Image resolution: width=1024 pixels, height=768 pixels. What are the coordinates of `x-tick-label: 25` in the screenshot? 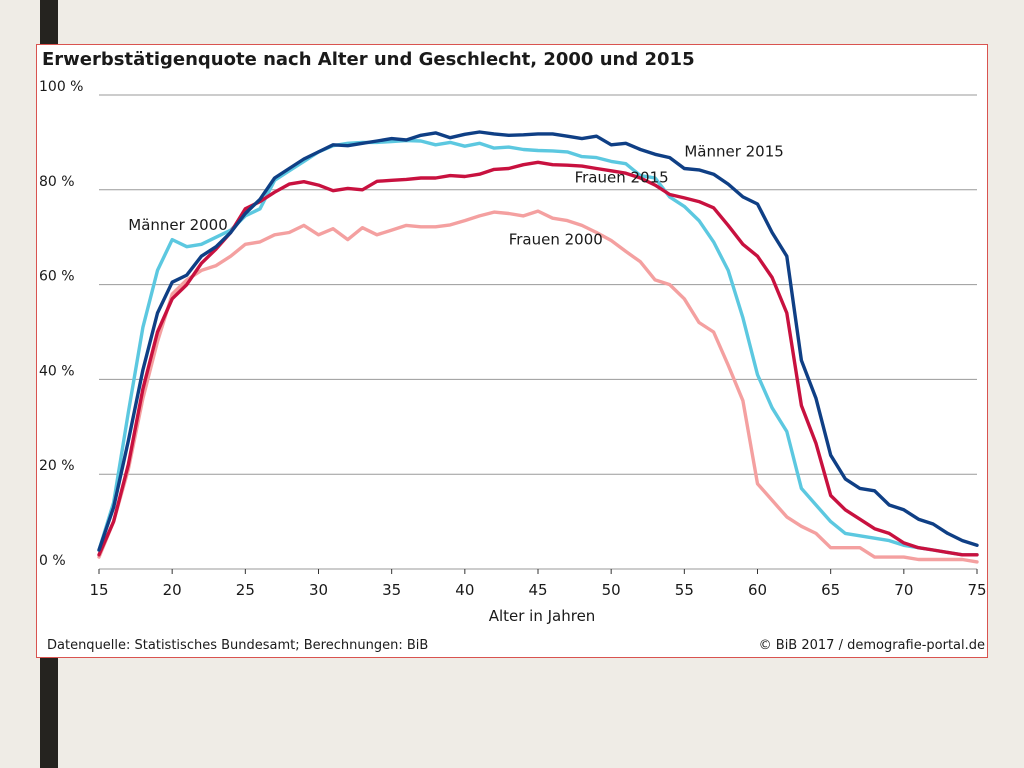 It's located at (245, 590).